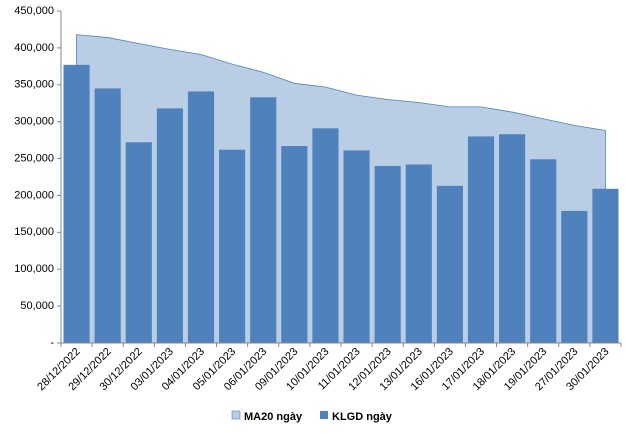  What do you see at coordinates (543, 251) in the screenshot?
I see `bar-19/01/2023` at bounding box center [543, 251].